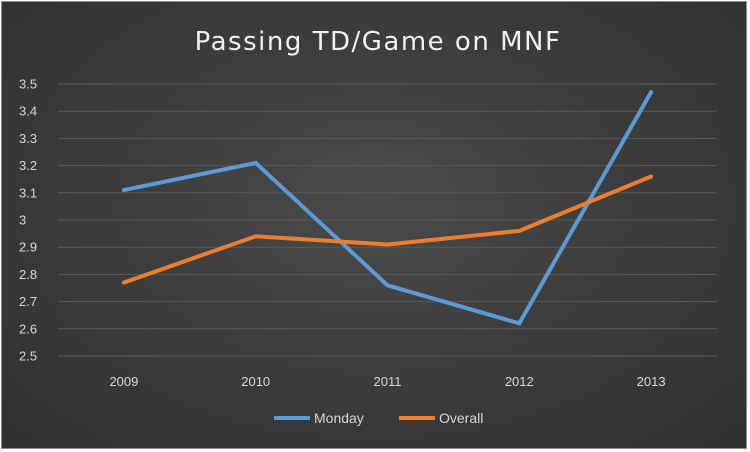 This screenshot has height=452, width=750. I want to click on x-tick-label: 2010, so click(255, 381).